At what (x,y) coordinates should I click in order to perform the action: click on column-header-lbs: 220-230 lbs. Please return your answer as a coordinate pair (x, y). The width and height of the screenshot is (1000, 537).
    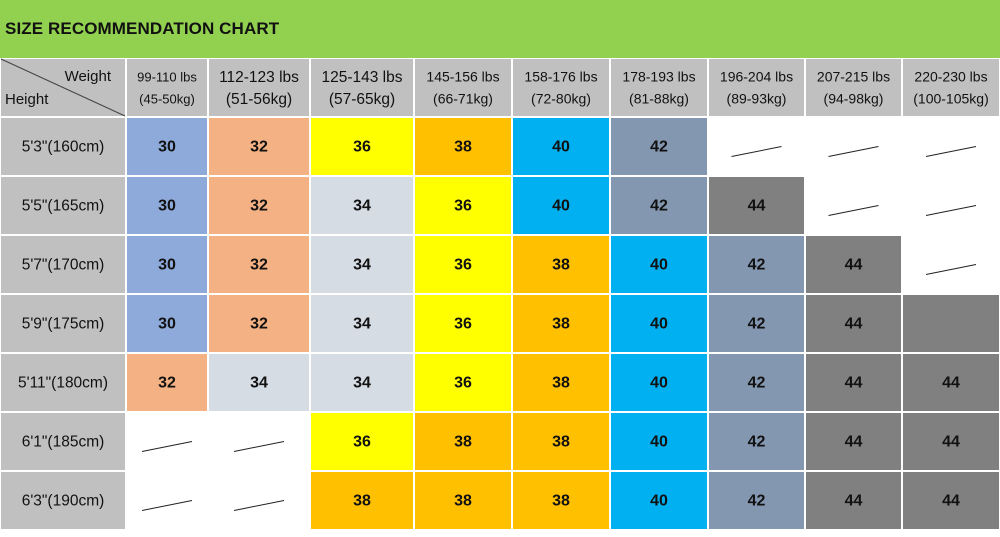
    Looking at the image, I should click on (950, 77).